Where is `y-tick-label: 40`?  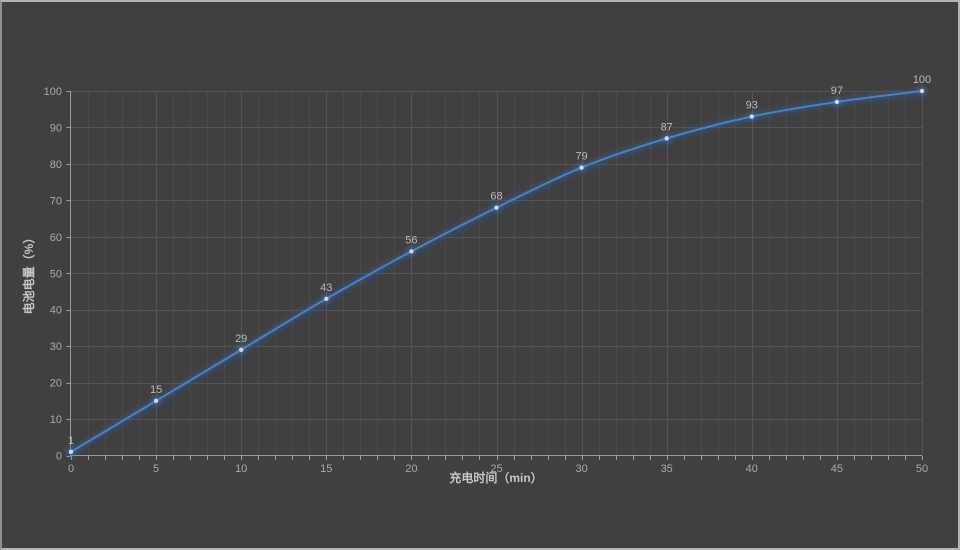
y-tick-label: 40 is located at coordinates (56, 311).